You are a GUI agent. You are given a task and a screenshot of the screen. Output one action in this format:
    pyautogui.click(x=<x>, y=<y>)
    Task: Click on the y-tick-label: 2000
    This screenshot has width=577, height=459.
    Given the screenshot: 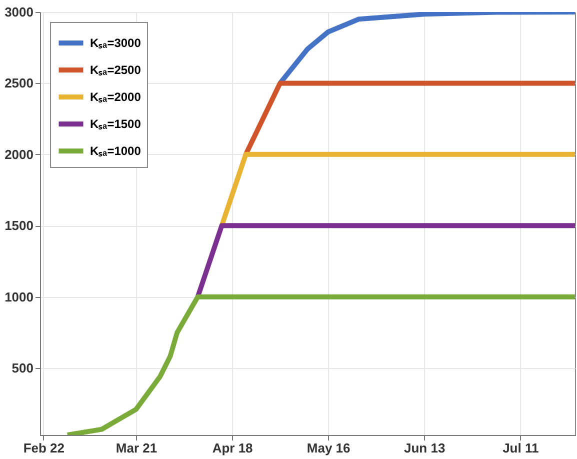 What is the action you would take?
    pyautogui.click(x=19, y=154)
    